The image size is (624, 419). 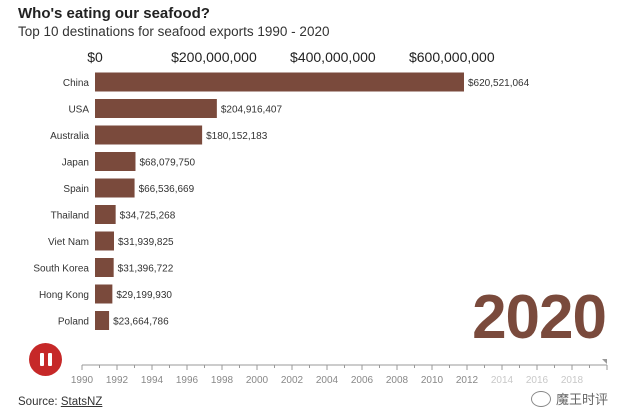 I want to click on category-label: Poland, so click(x=73, y=322).